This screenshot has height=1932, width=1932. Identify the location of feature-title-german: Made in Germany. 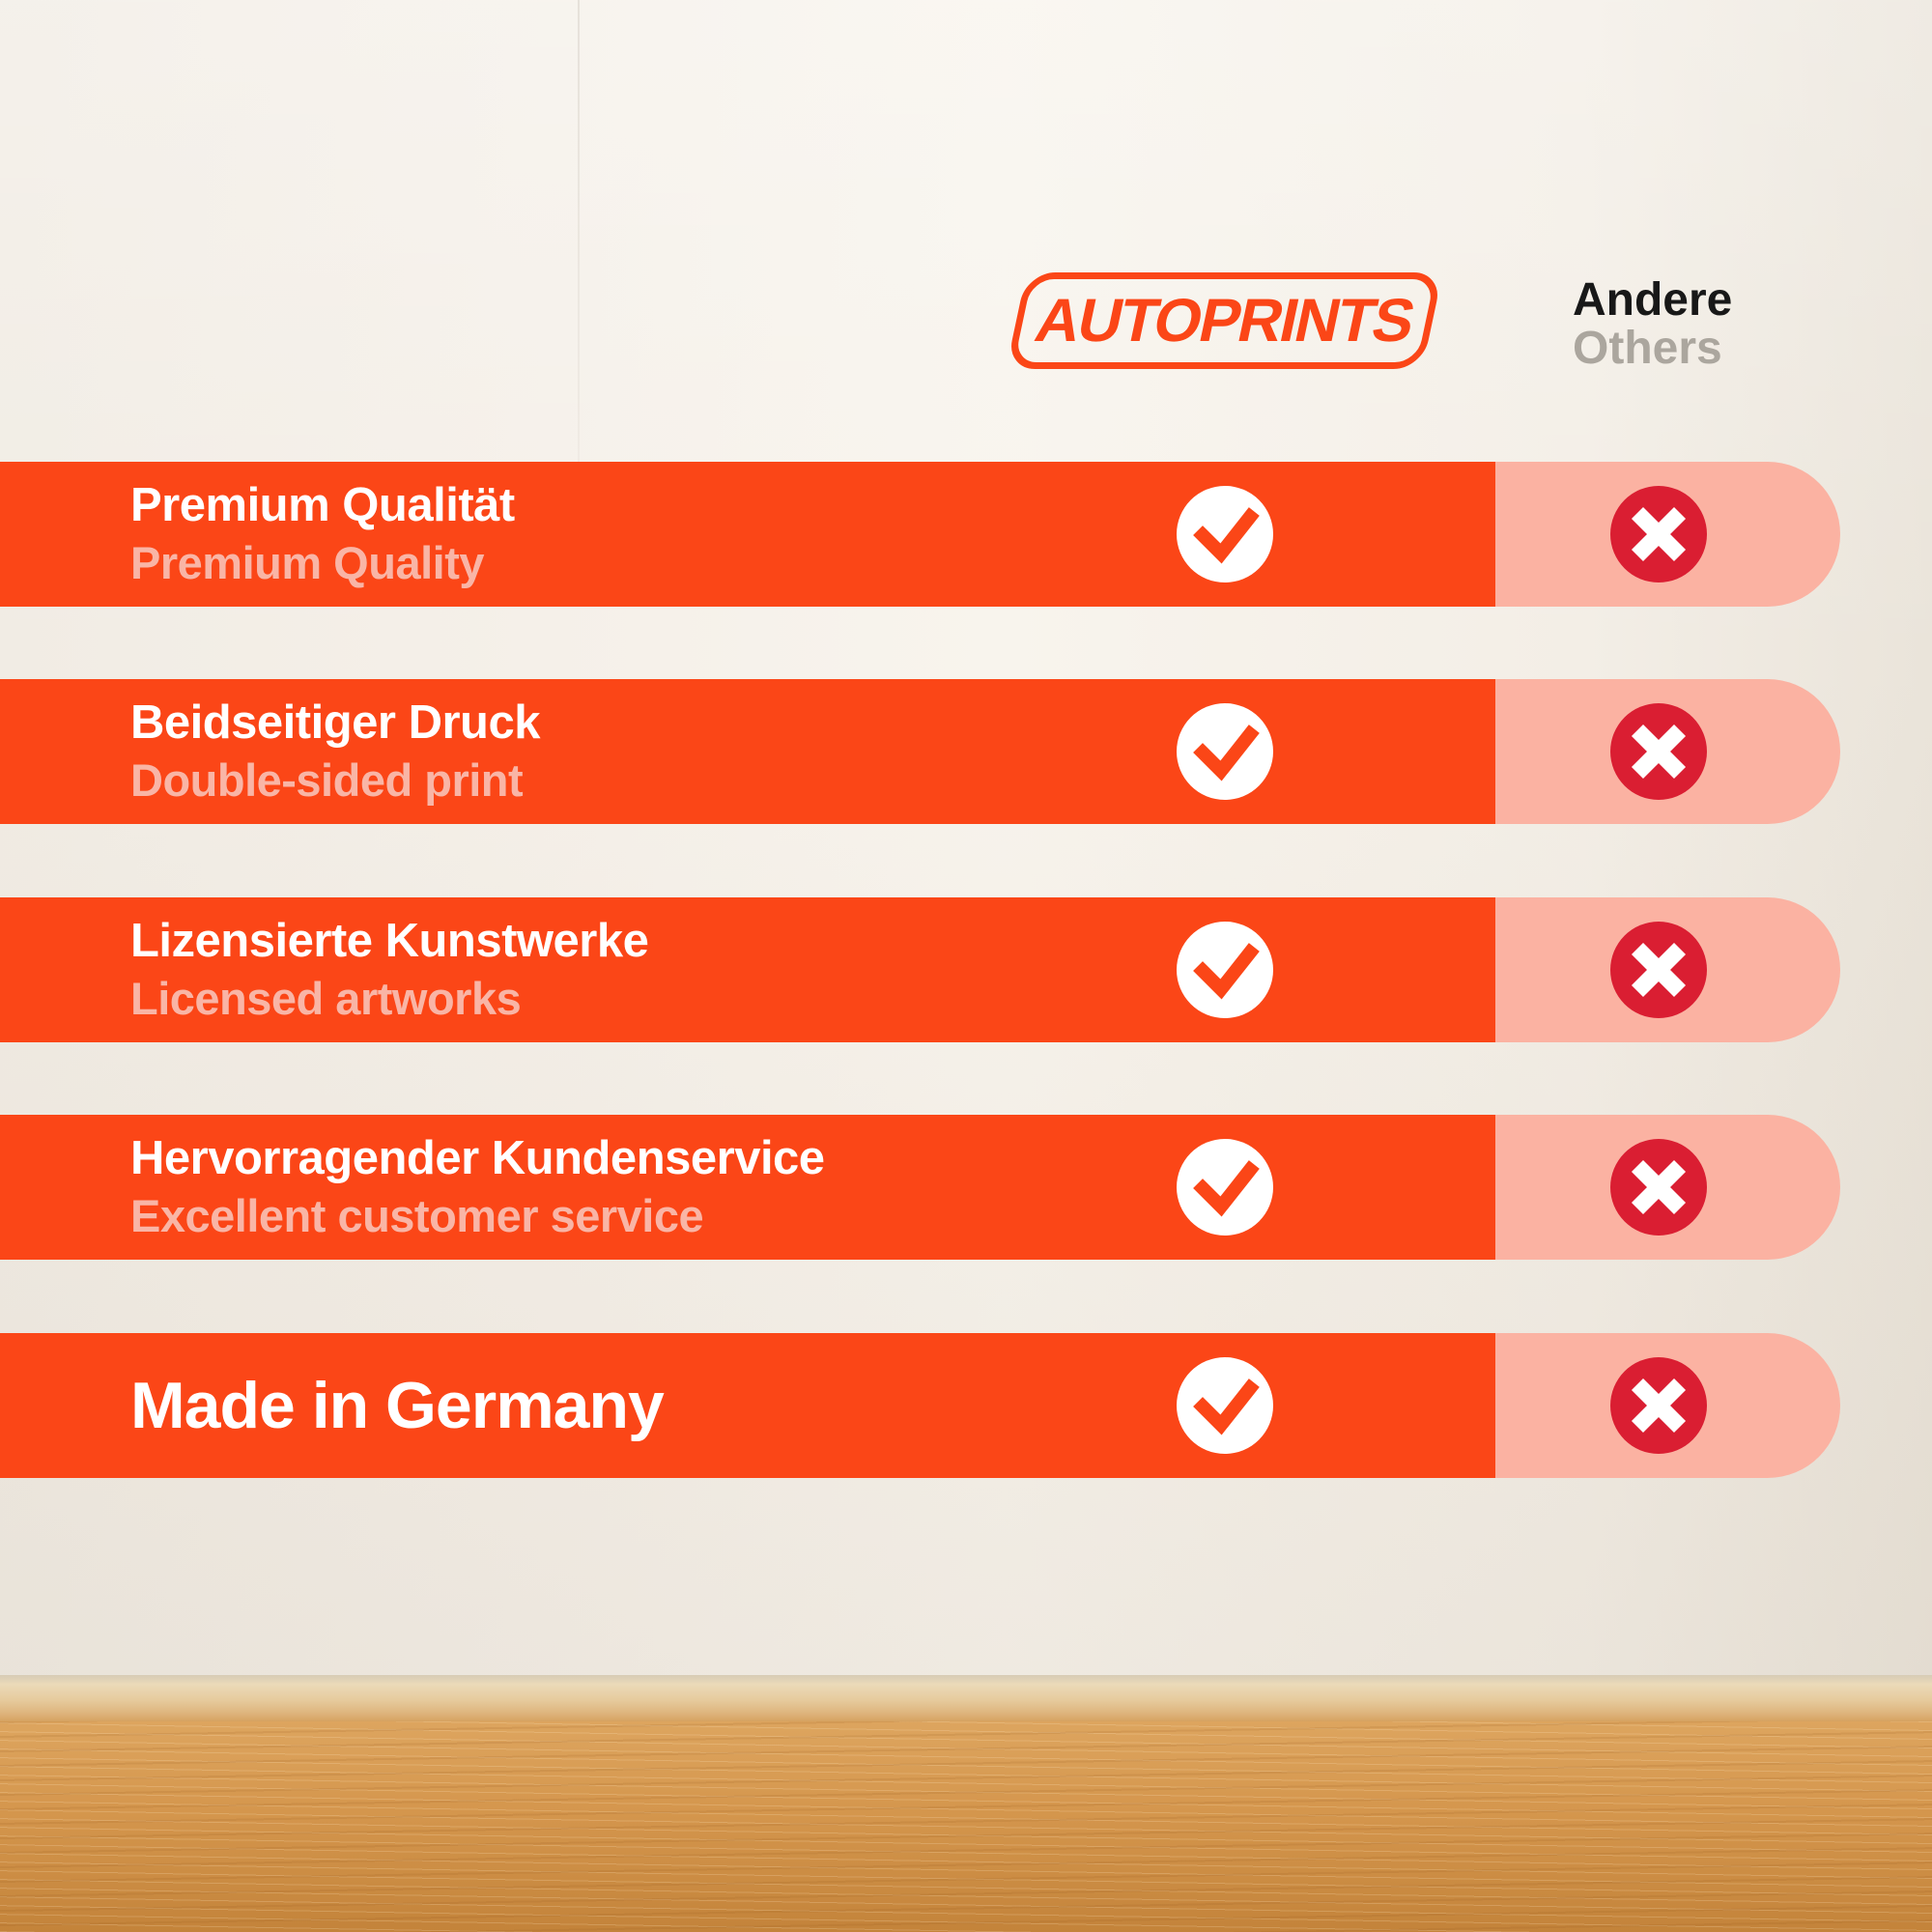
(397, 1405).